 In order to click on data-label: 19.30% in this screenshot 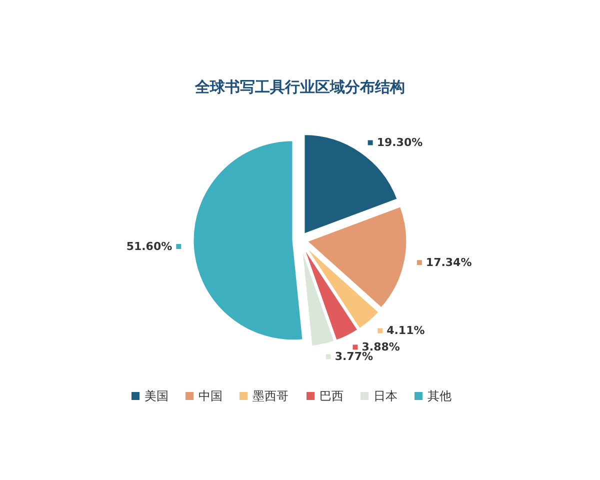, I will do `click(399, 143)`.